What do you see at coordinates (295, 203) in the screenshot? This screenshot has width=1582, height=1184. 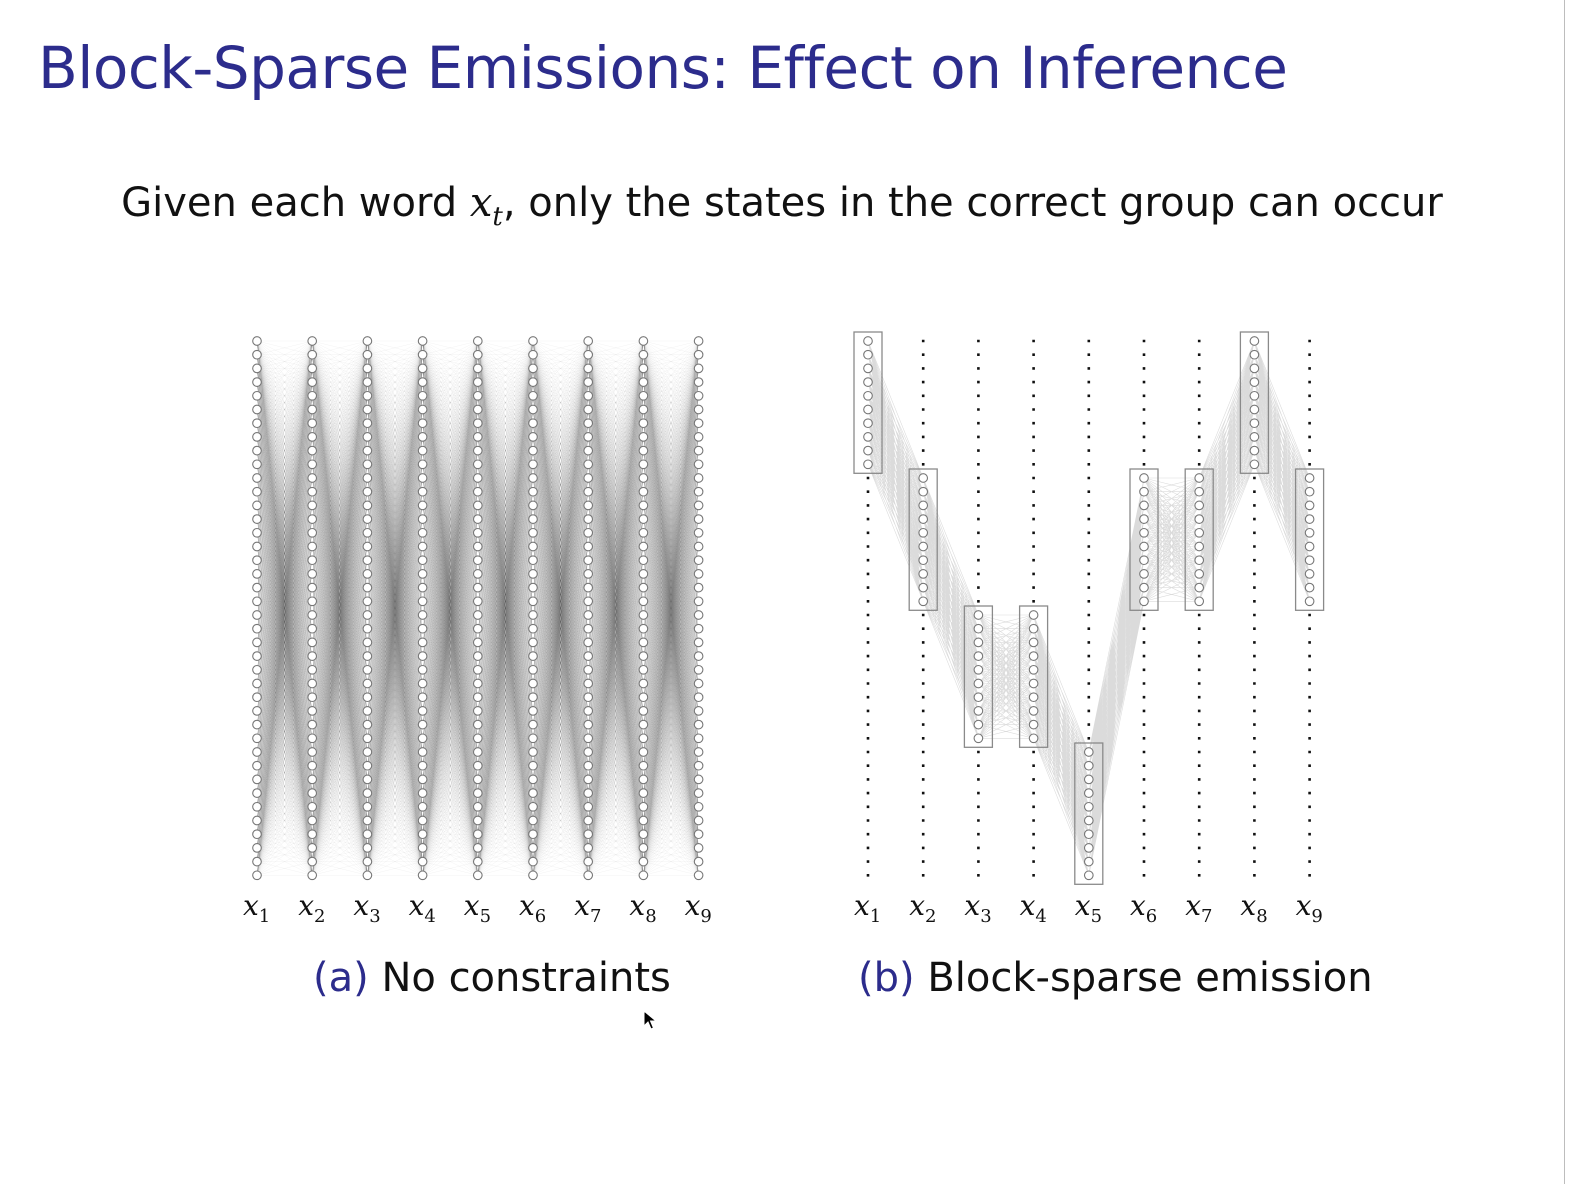 I see `subtitle-pre: Given each word` at bounding box center [295, 203].